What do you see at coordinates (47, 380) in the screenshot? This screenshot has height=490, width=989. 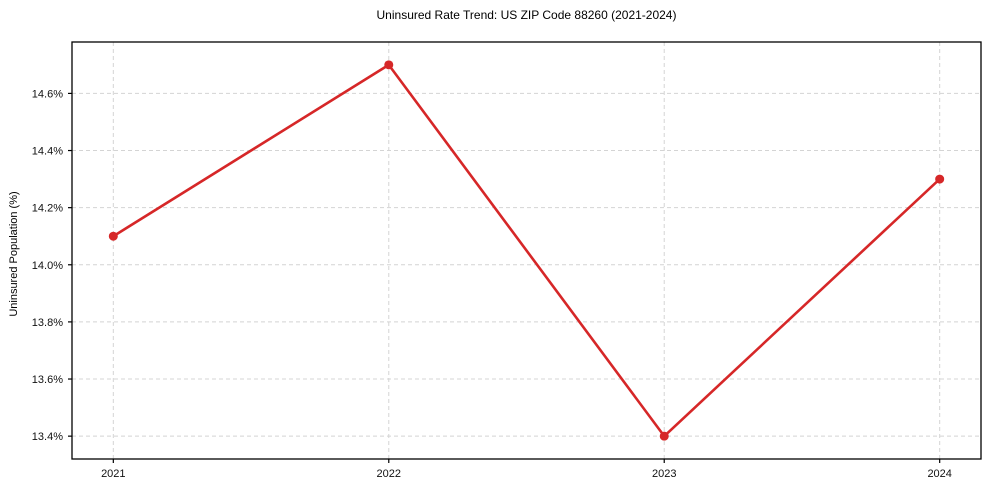 I see `y-tick-label: 13.6%` at bounding box center [47, 380].